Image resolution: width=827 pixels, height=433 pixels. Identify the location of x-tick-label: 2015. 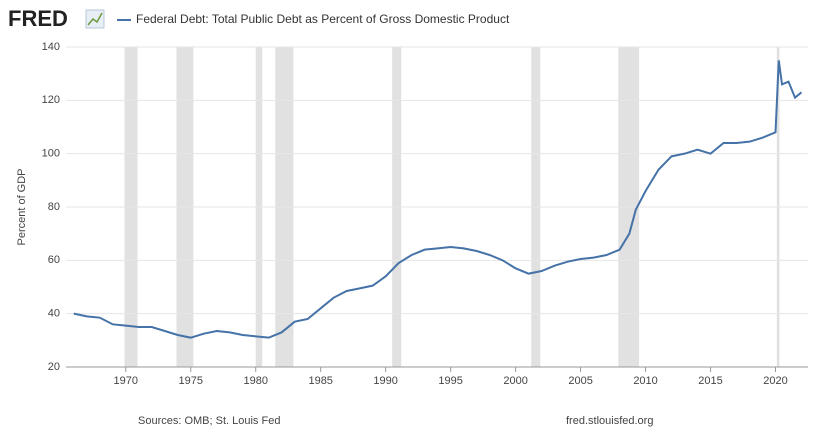
(710, 381).